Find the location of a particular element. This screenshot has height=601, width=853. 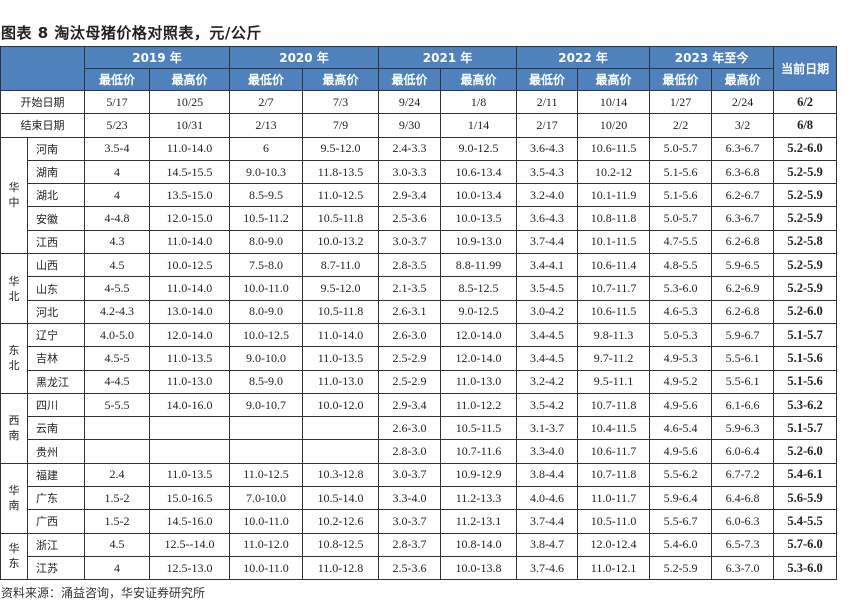

high-price-header: 最高价 is located at coordinates (189, 79).